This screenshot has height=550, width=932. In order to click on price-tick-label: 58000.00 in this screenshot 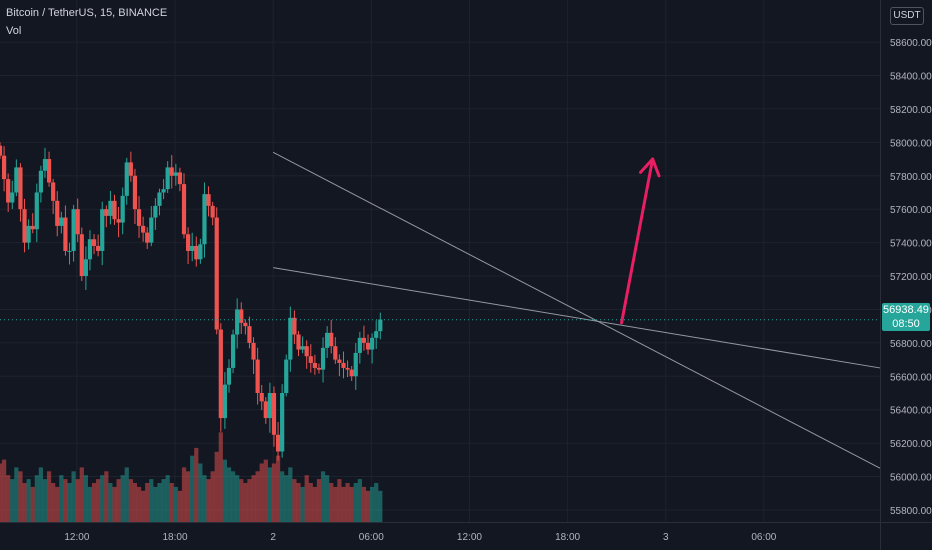, I will do `click(911, 143)`.